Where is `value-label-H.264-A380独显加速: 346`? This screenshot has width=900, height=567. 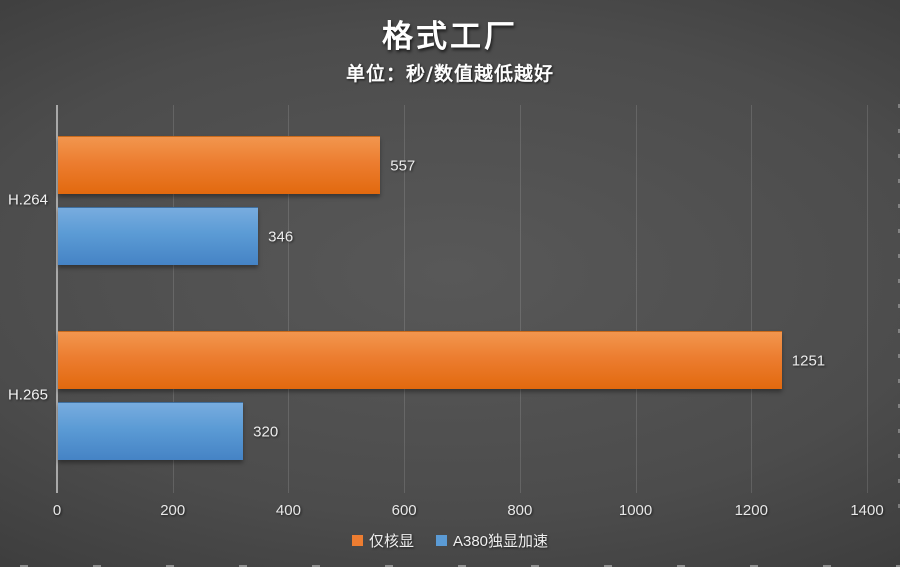 value-label-H.264-A380独显加速: 346 is located at coordinates (281, 236).